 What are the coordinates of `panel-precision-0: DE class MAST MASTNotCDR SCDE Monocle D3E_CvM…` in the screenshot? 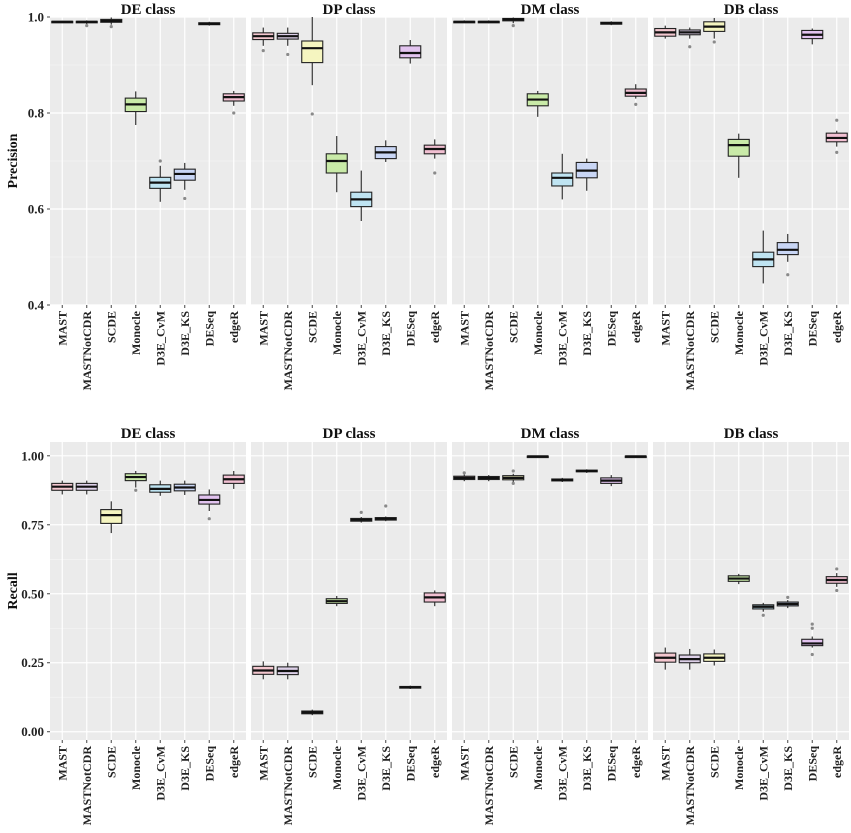 It's located at (148, 196).